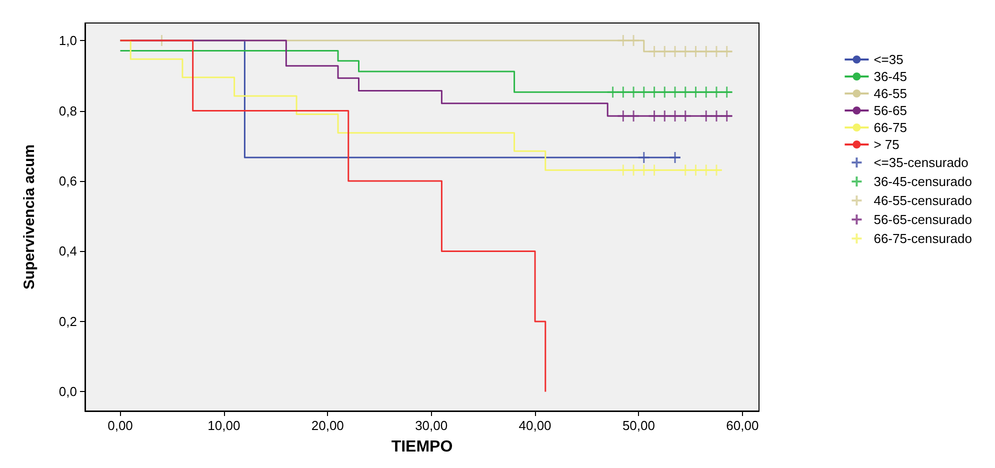 This screenshot has width=995, height=468. Describe the element at coordinates (29, 217) in the screenshot. I see `y-axis-title: Supervivencia acum` at that location.